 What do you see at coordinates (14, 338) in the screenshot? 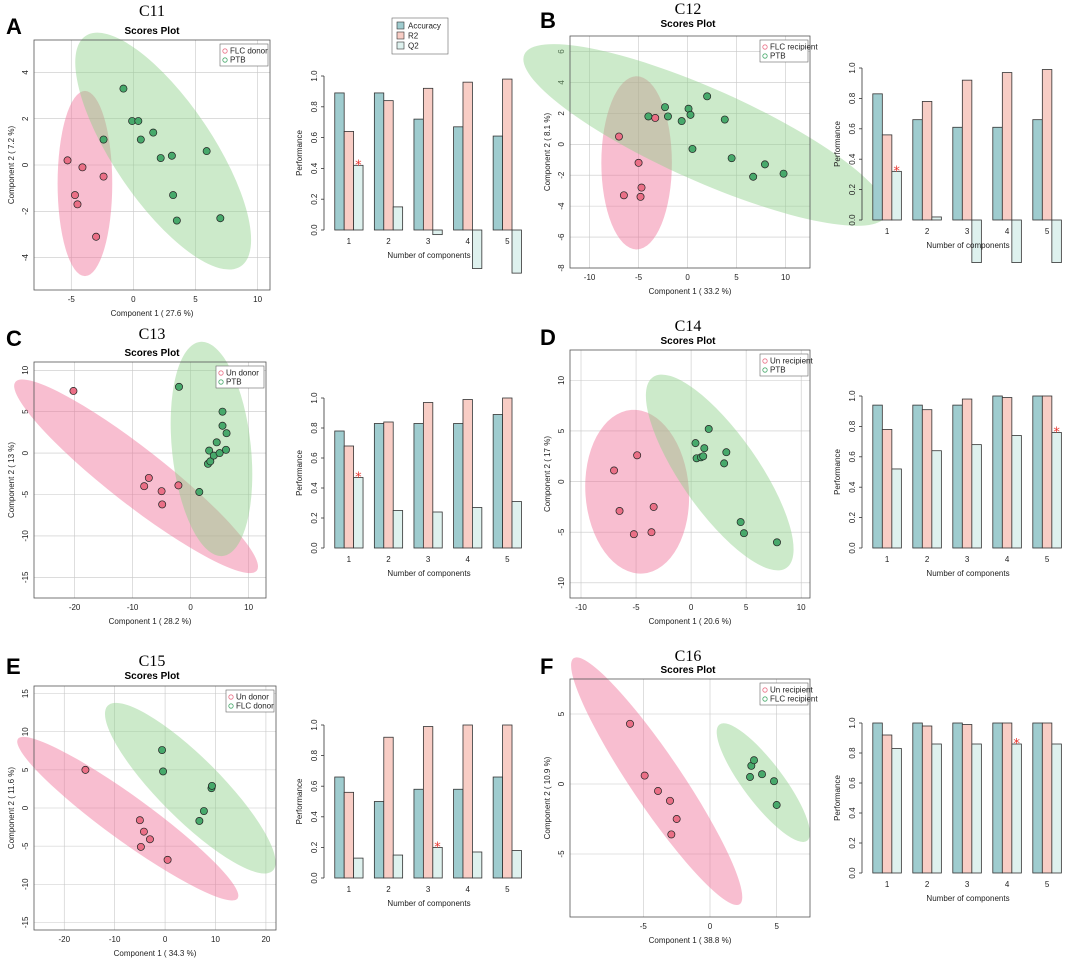
I see `panel-letter: C` at bounding box center [14, 338].